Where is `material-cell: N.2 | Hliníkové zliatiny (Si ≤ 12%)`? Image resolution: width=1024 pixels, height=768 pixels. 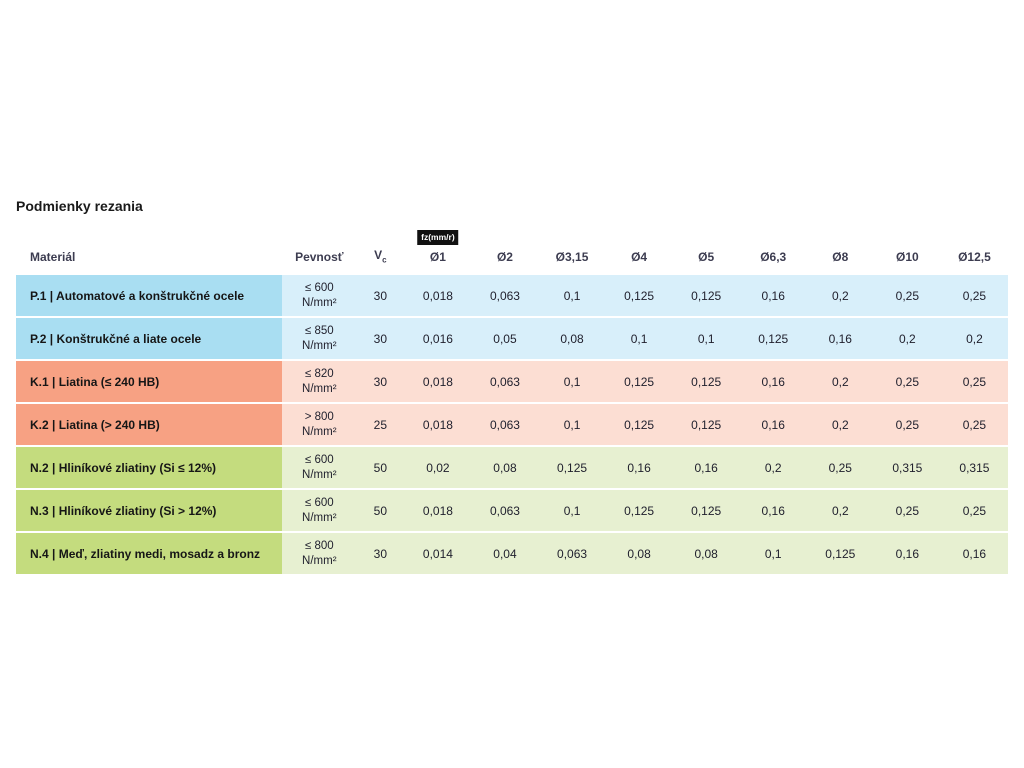
material-cell: N.2 | Hliníkové zliatiny (Si ≤ 12%) is located at coordinates (149, 468).